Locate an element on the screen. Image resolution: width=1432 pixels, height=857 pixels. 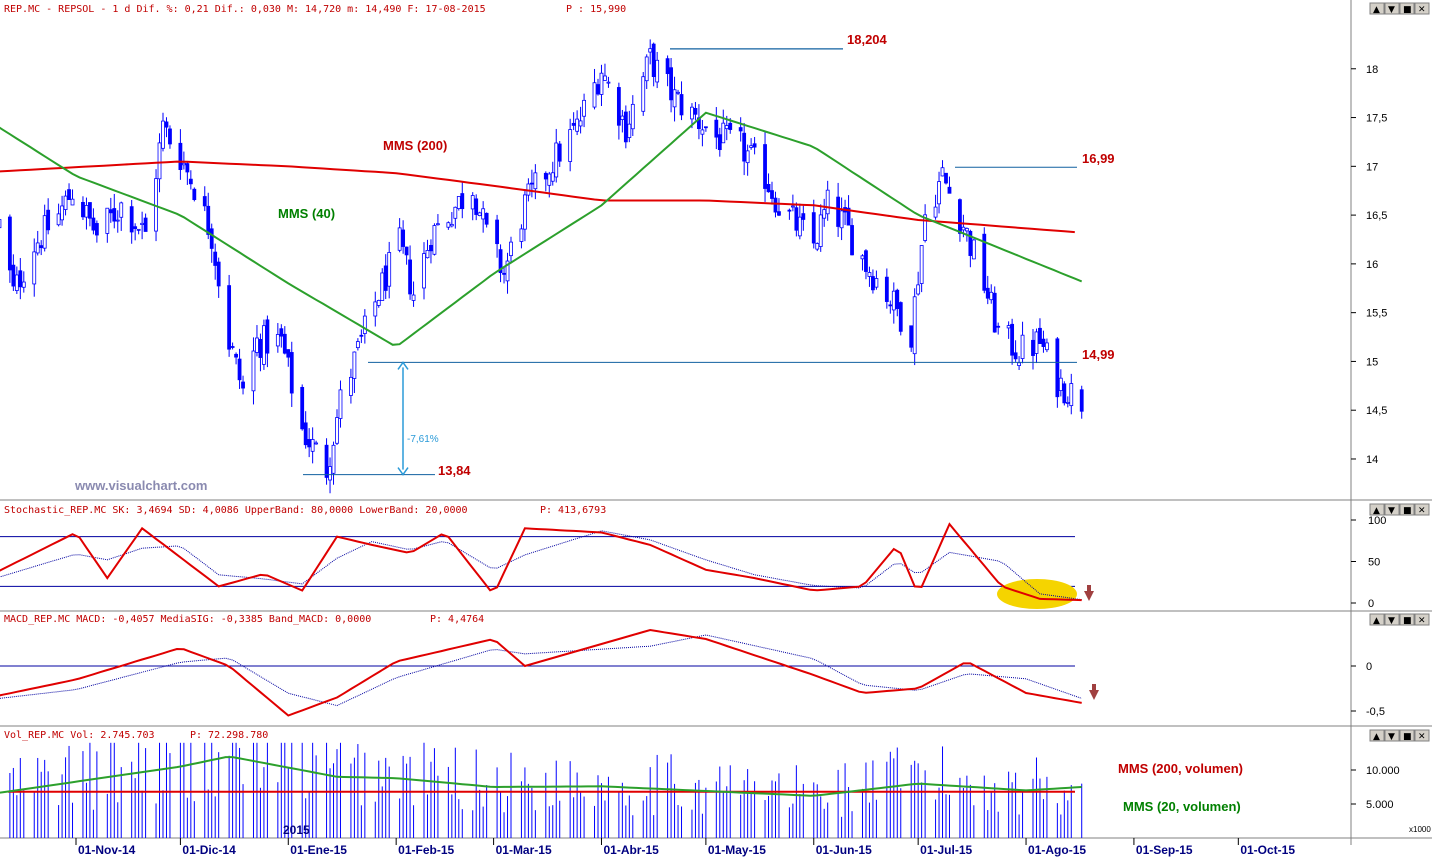
main-panel-controls: ▲ ▼ ■ ✕ is located at coordinates (1399, 8).